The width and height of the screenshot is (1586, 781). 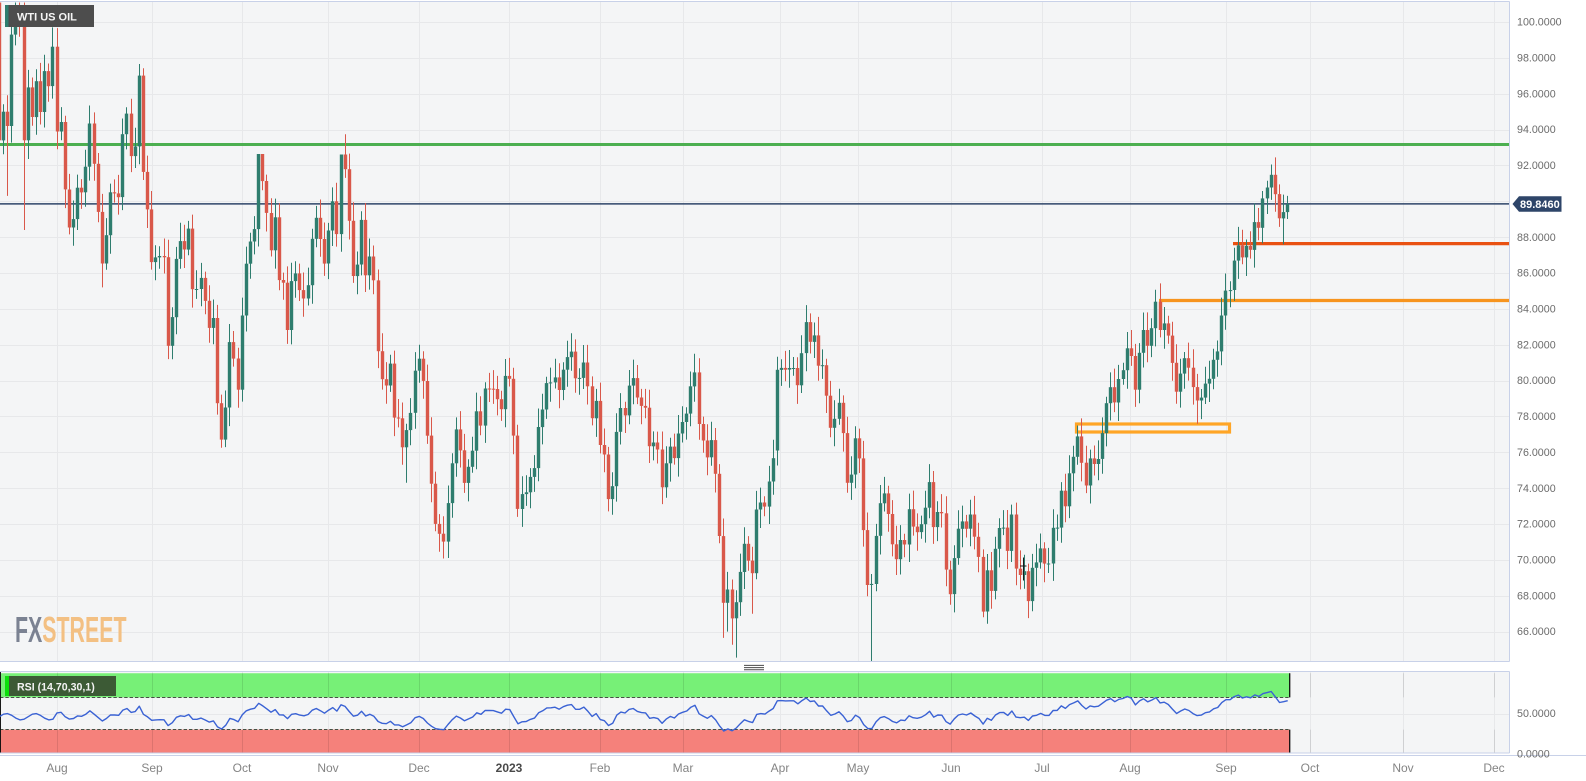 What do you see at coordinates (858, 768) in the screenshot?
I see `svg-text: May` at bounding box center [858, 768].